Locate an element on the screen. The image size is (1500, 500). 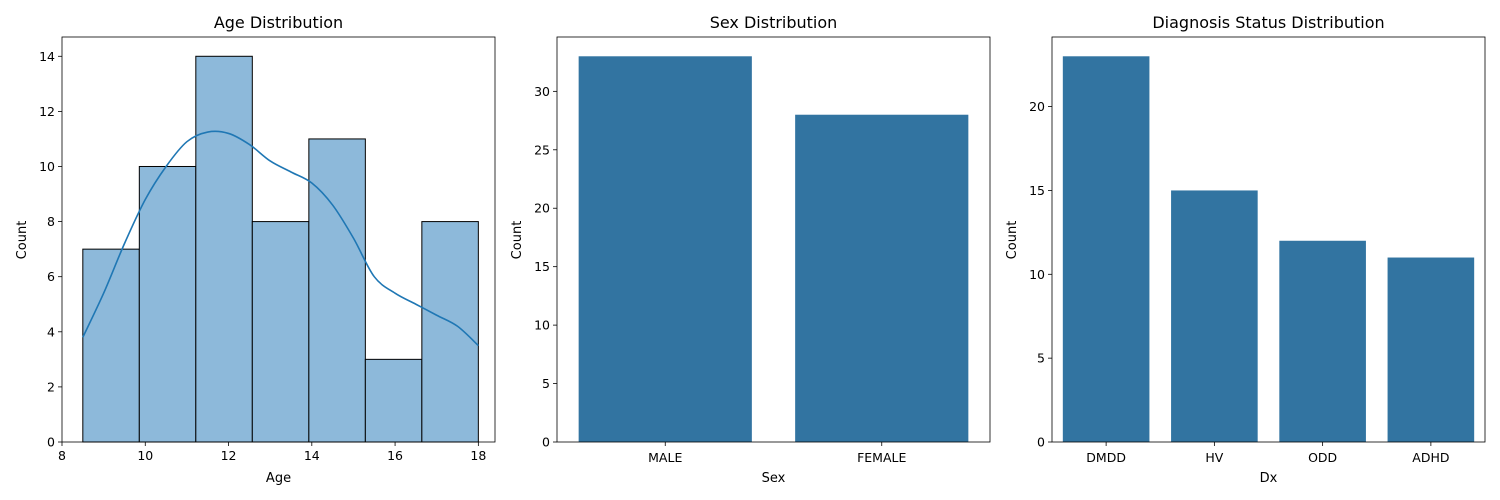
chart-title: Age Distribution is located at coordinates (278, 22).